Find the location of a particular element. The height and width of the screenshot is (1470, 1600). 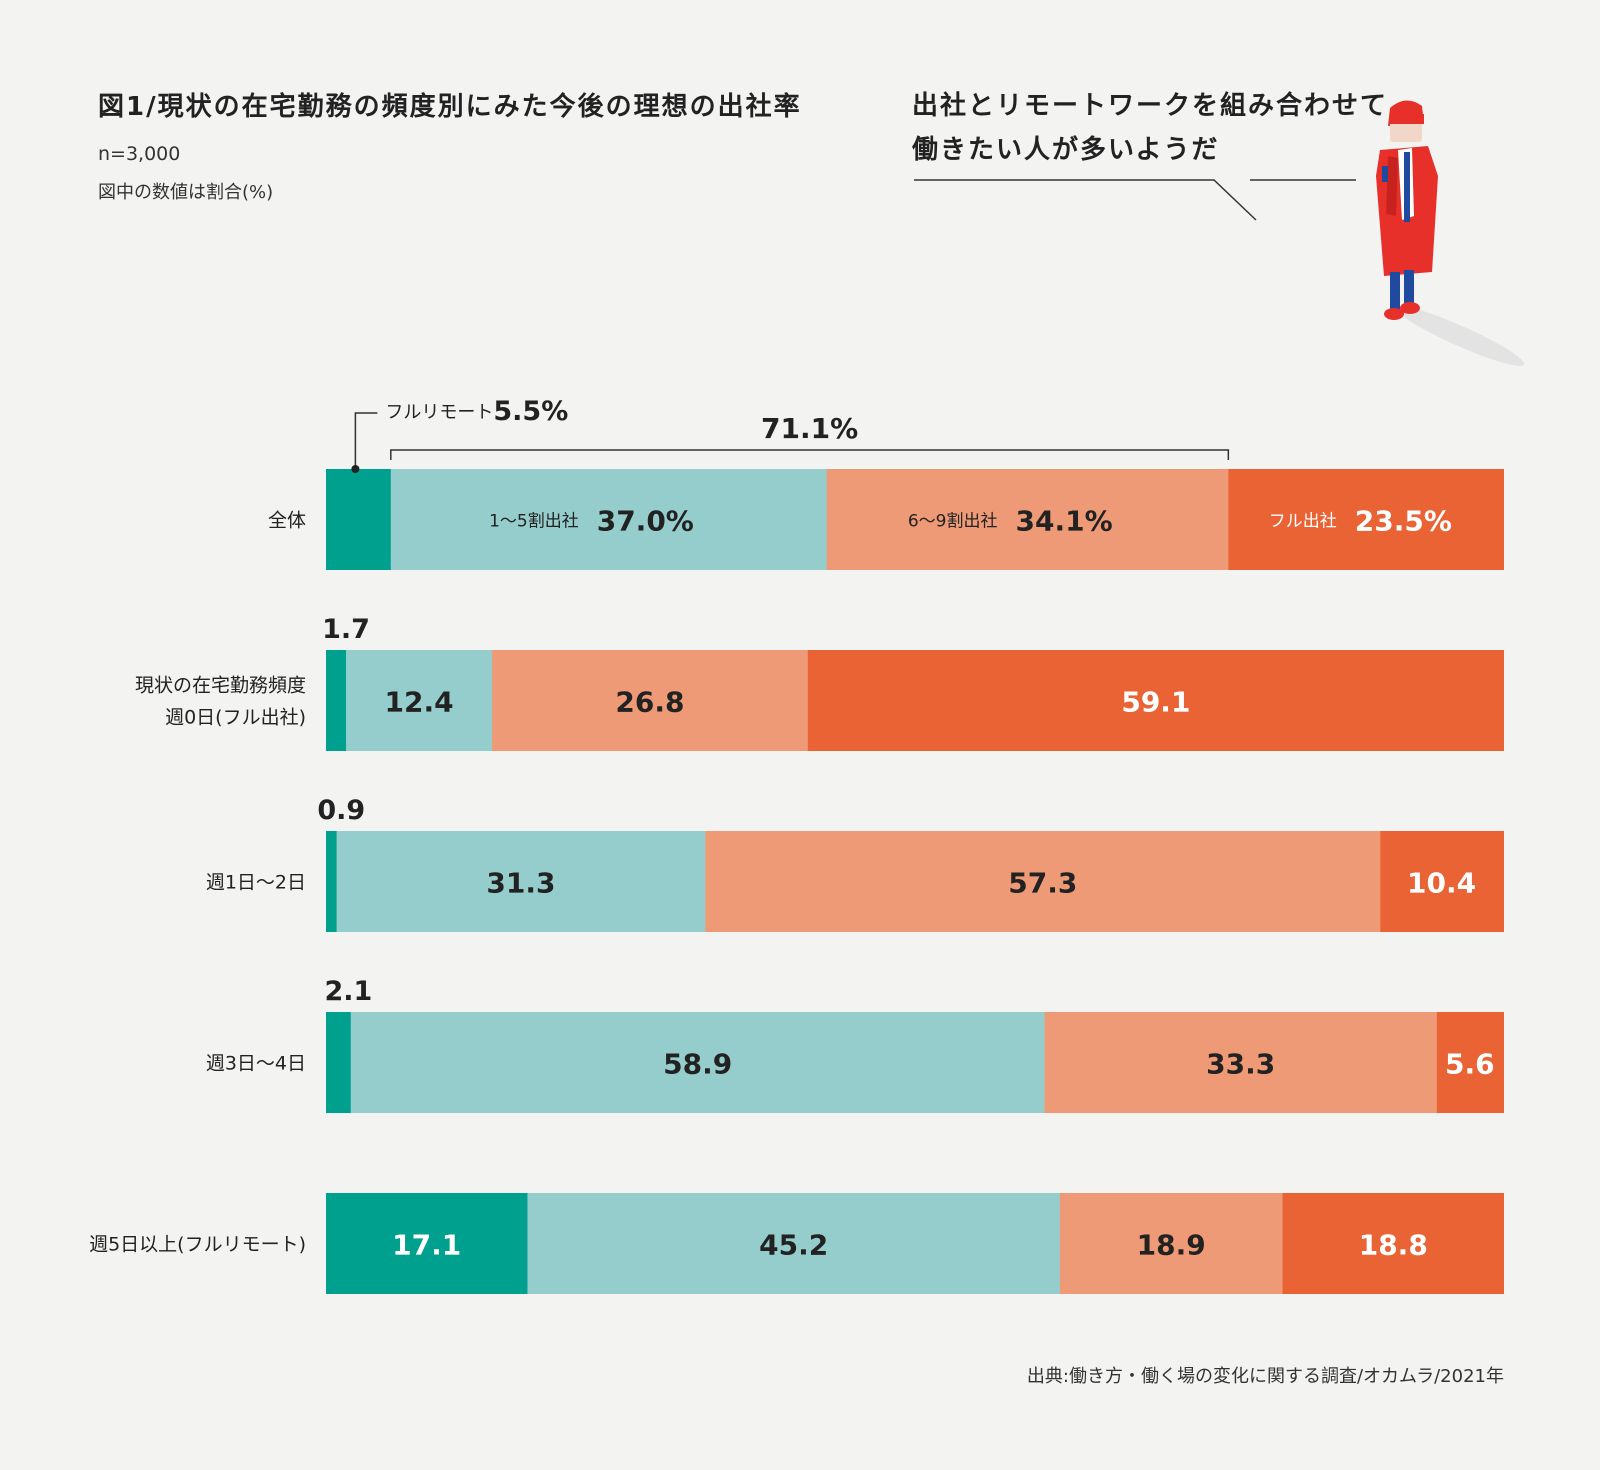

value-label: 2.1 is located at coordinates (348, 991).